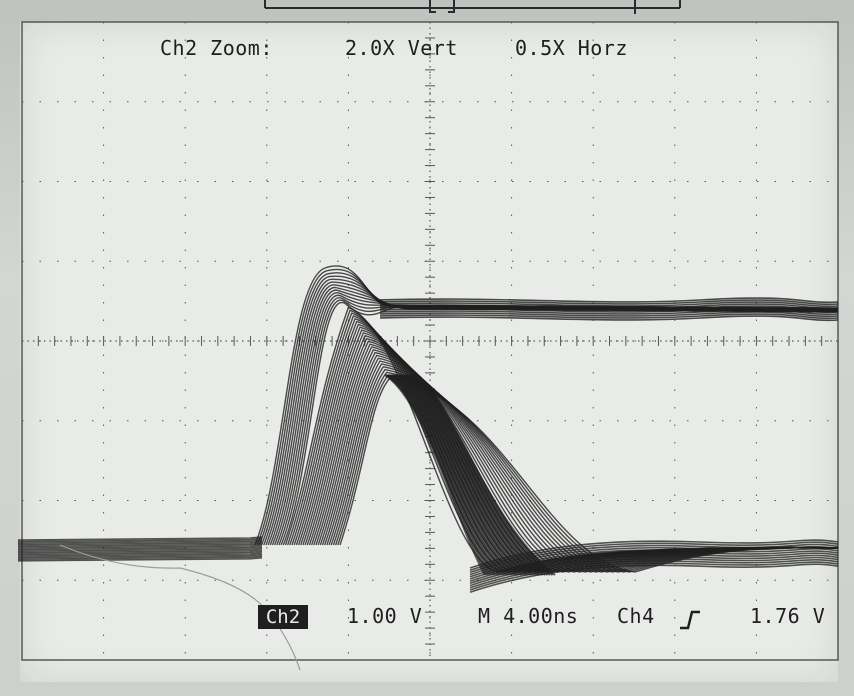 This screenshot has height=696, width=854. Describe the element at coordinates (385, 616) in the screenshot. I see `volts-per-div: 1.00 V` at that location.